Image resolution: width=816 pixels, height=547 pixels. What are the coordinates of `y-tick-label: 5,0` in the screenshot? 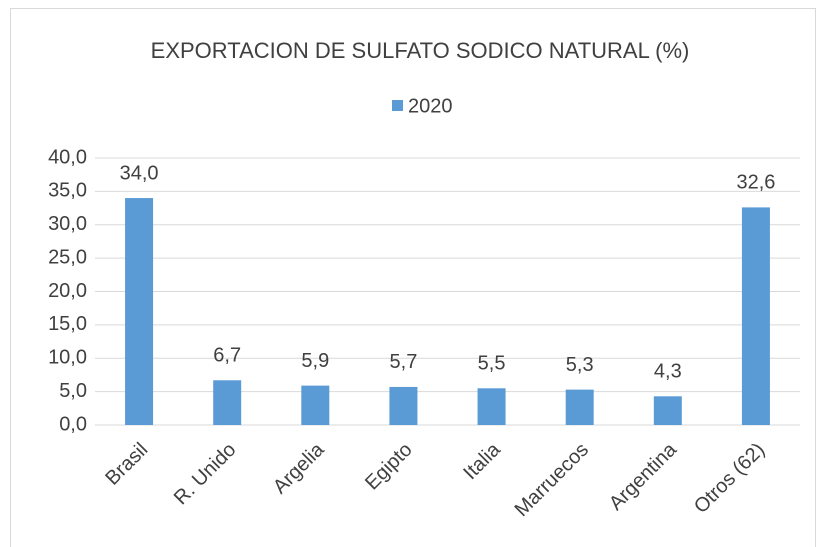 It's located at (73, 391).